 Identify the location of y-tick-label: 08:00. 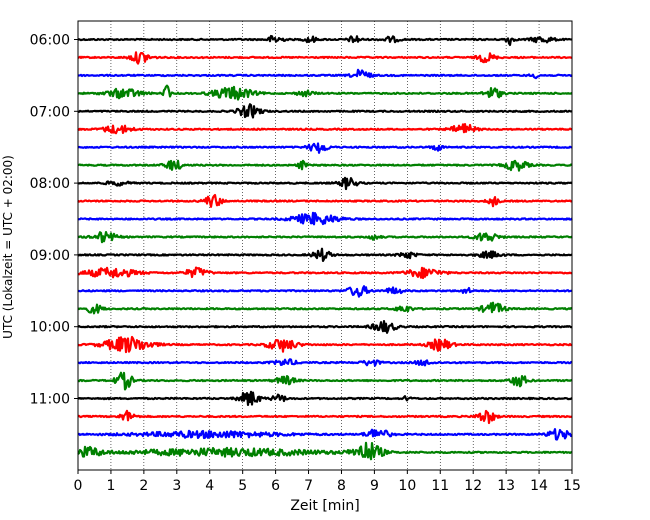
(50, 184).